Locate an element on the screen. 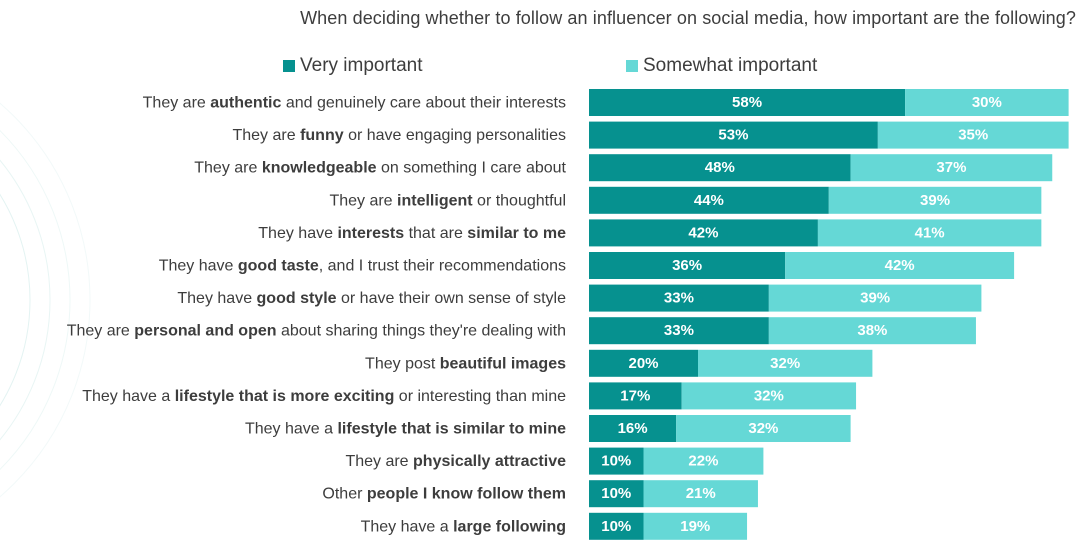  category-label-part: people I know follow them is located at coordinates (466, 493).